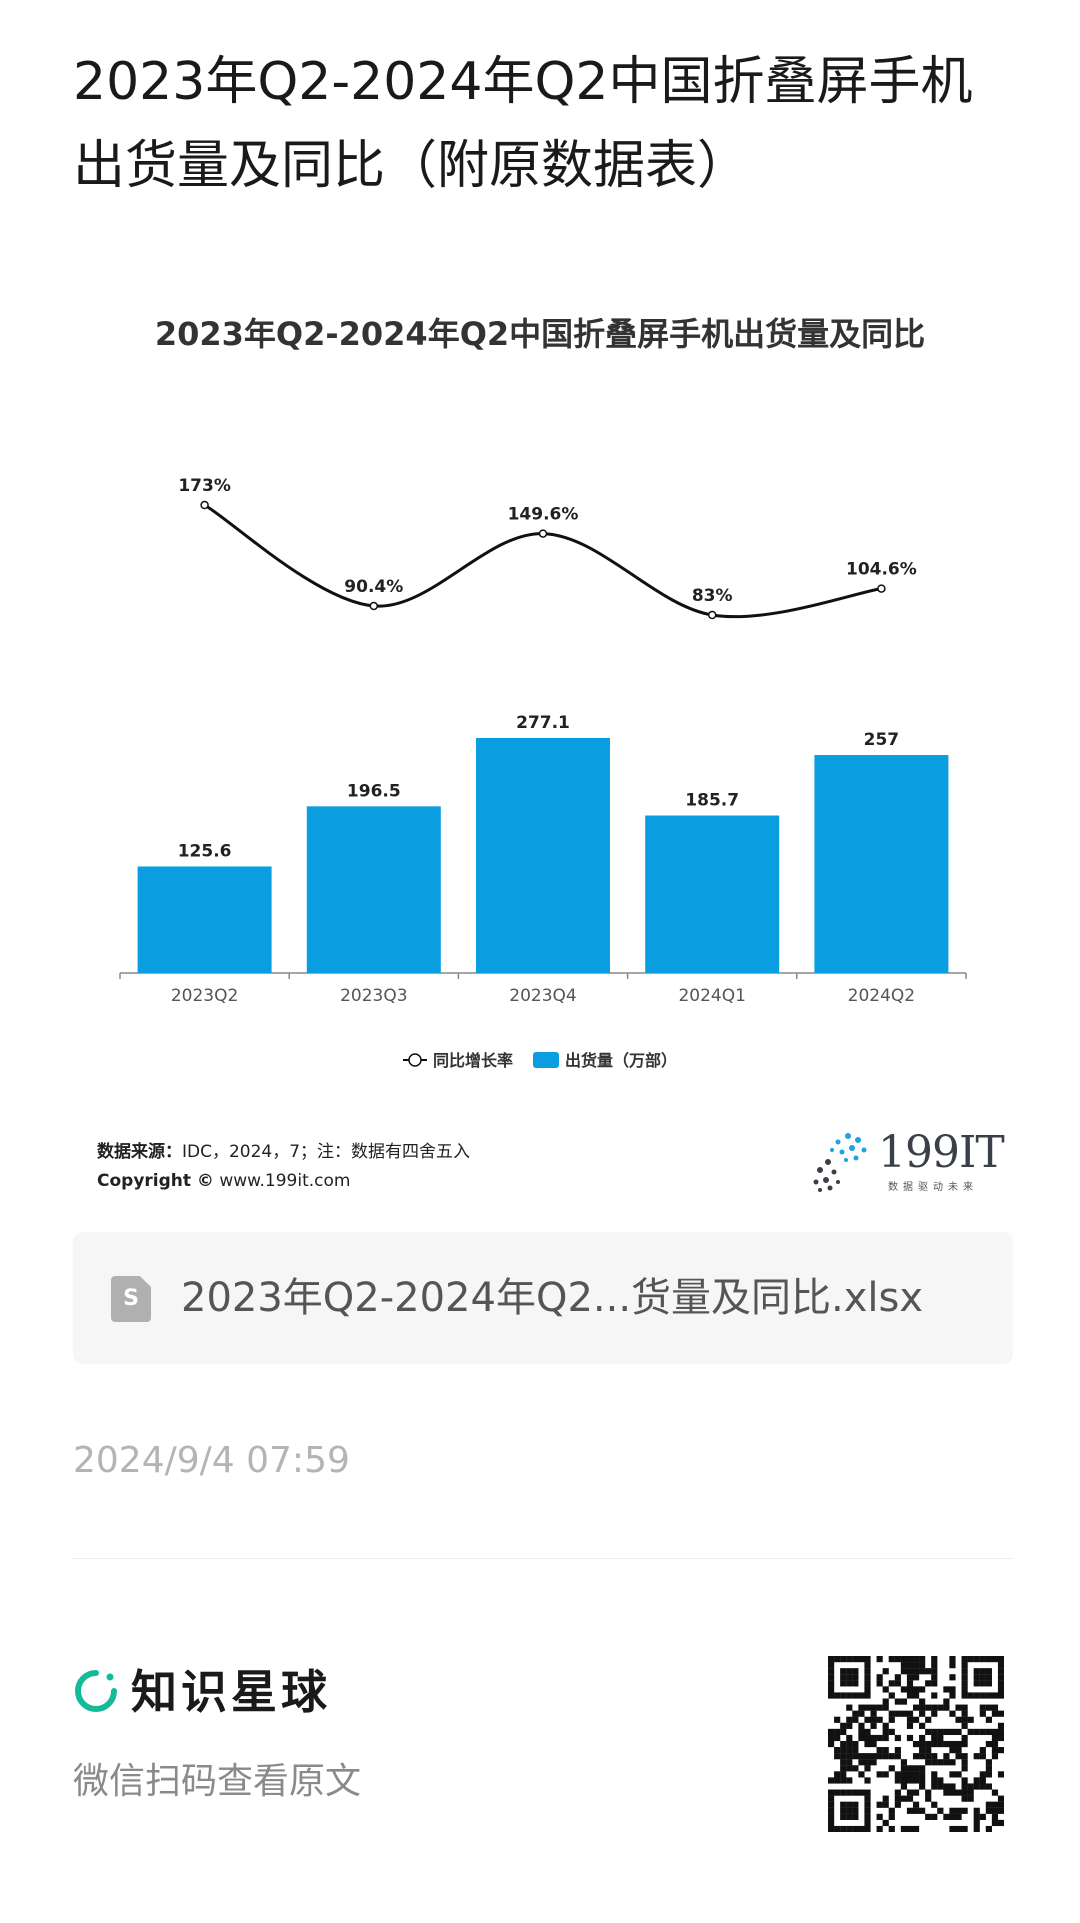  I want to click on bar-value-label: 277.1, so click(543, 723).